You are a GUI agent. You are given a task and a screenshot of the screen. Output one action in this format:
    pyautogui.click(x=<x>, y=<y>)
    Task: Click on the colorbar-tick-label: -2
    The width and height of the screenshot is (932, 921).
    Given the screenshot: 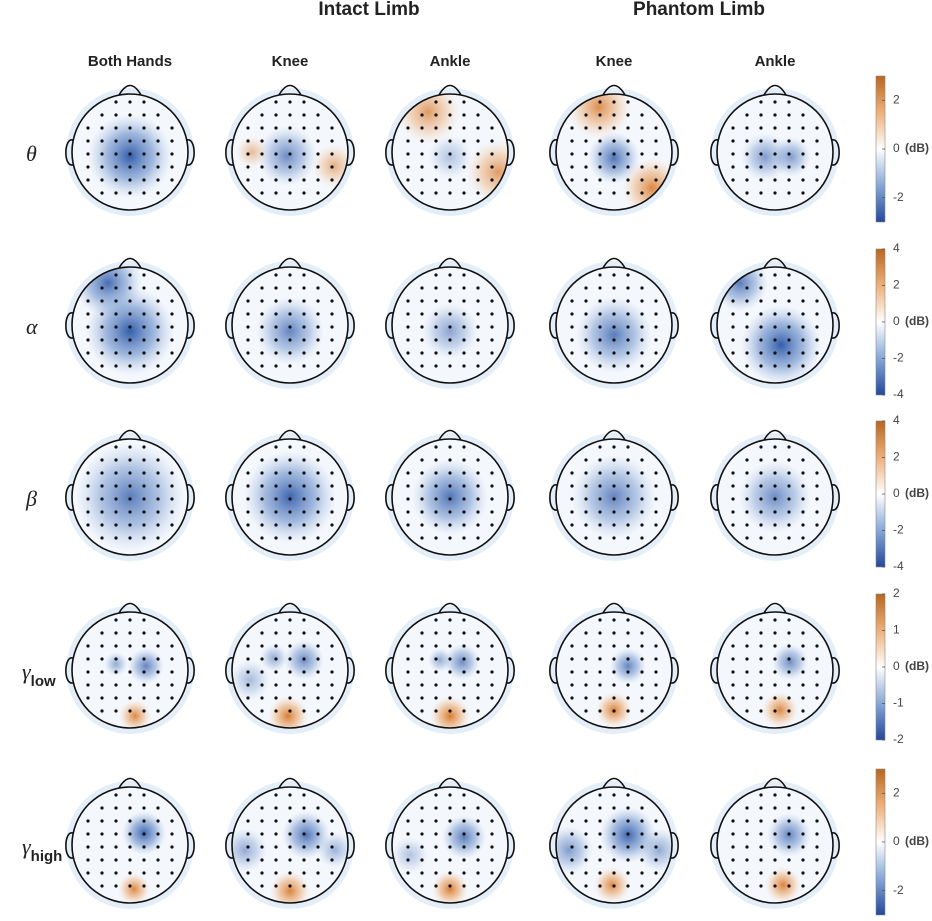 What is the action you would take?
    pyautogui.click(x=898, y=358)
    